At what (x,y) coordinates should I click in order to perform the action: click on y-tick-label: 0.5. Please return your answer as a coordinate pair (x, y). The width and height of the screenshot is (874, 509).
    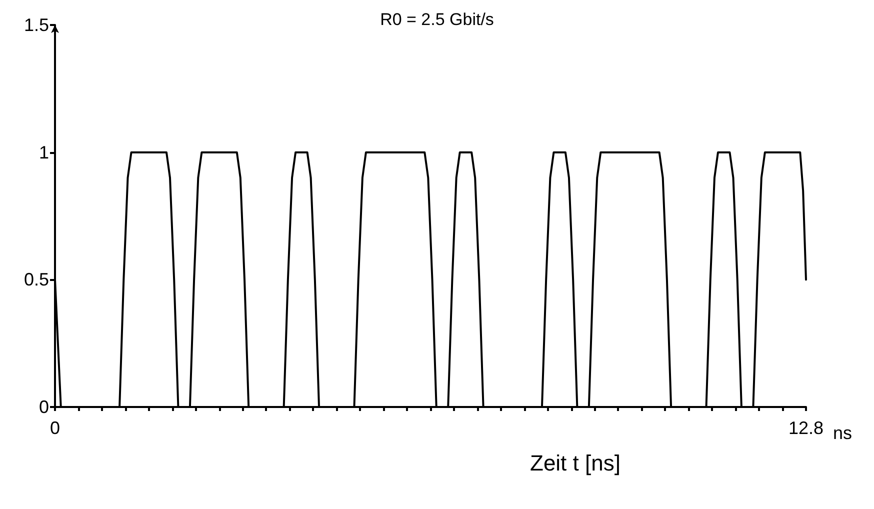
    Looking at the image, I should click on (36, 280).